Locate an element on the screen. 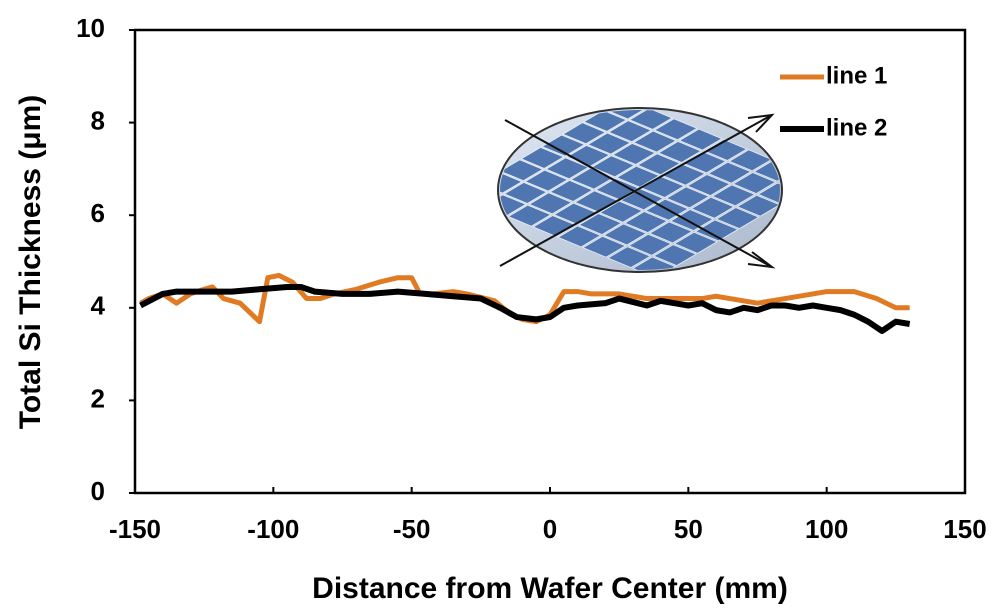 This screenshot has height=611, width=999. y-tick-label: 6 is located at coordinates (98, 213).